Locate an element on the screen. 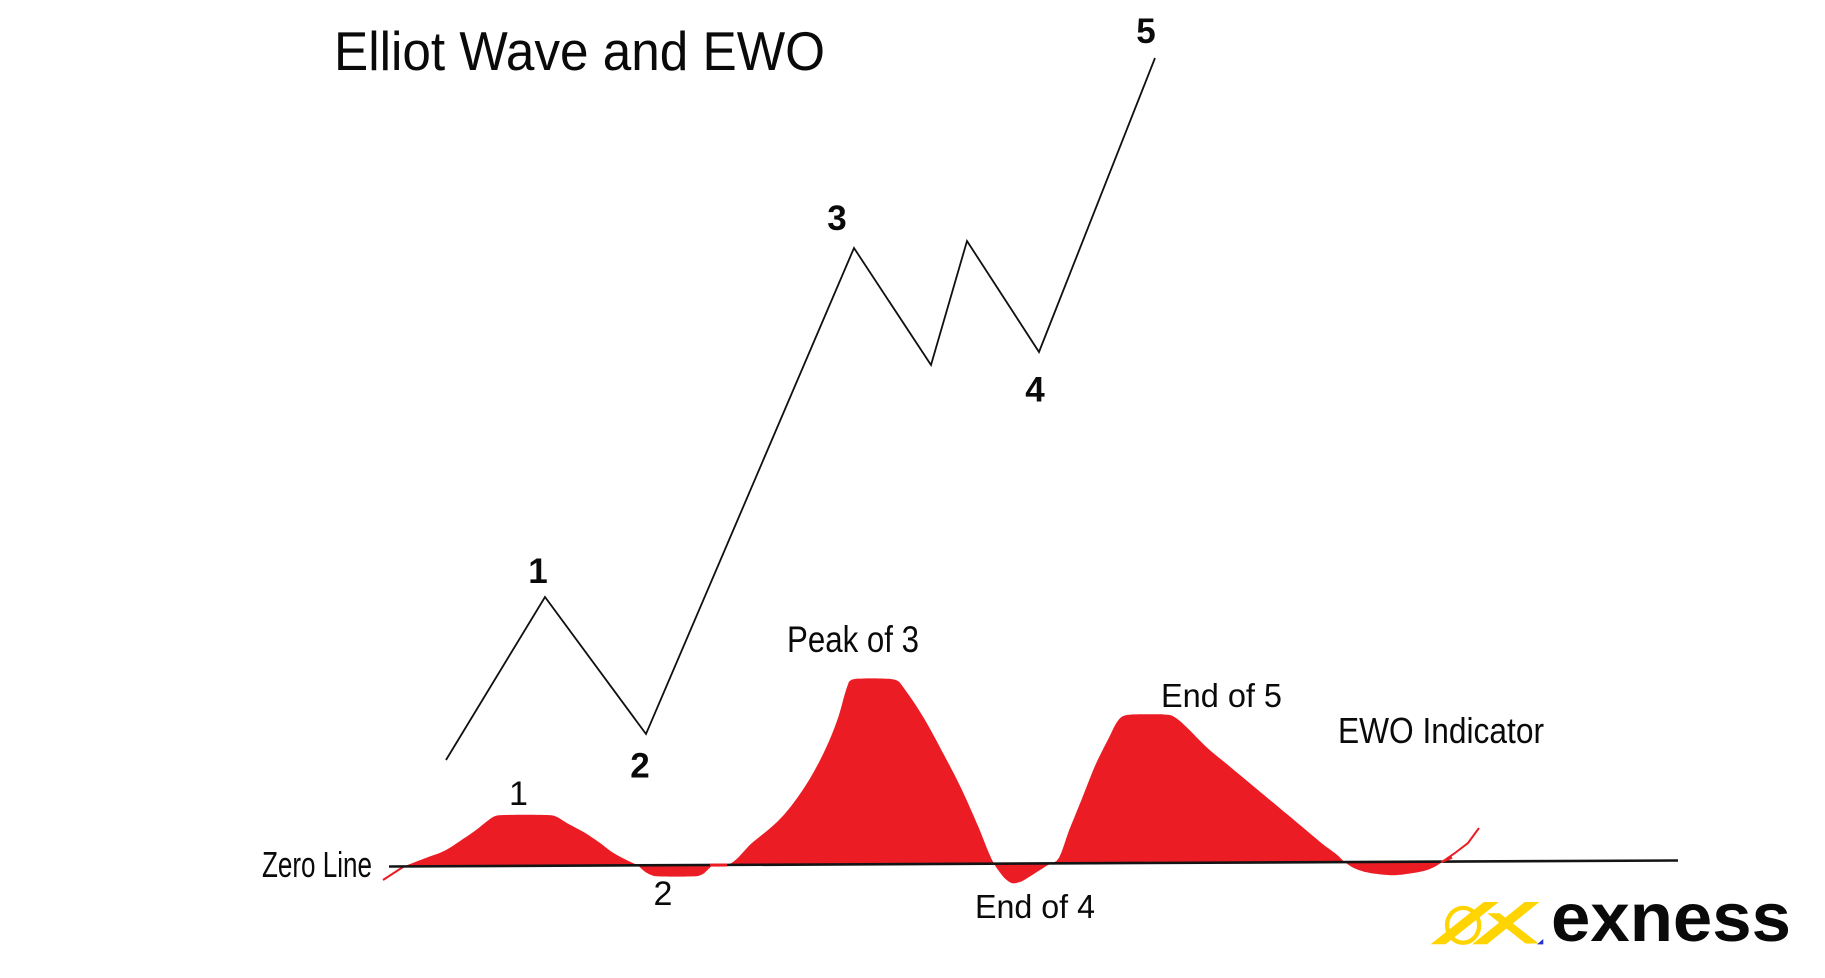 The width and height of the screenshot is (1825, 978). svg-text: Zero Line is located at coordinates (317, 864).